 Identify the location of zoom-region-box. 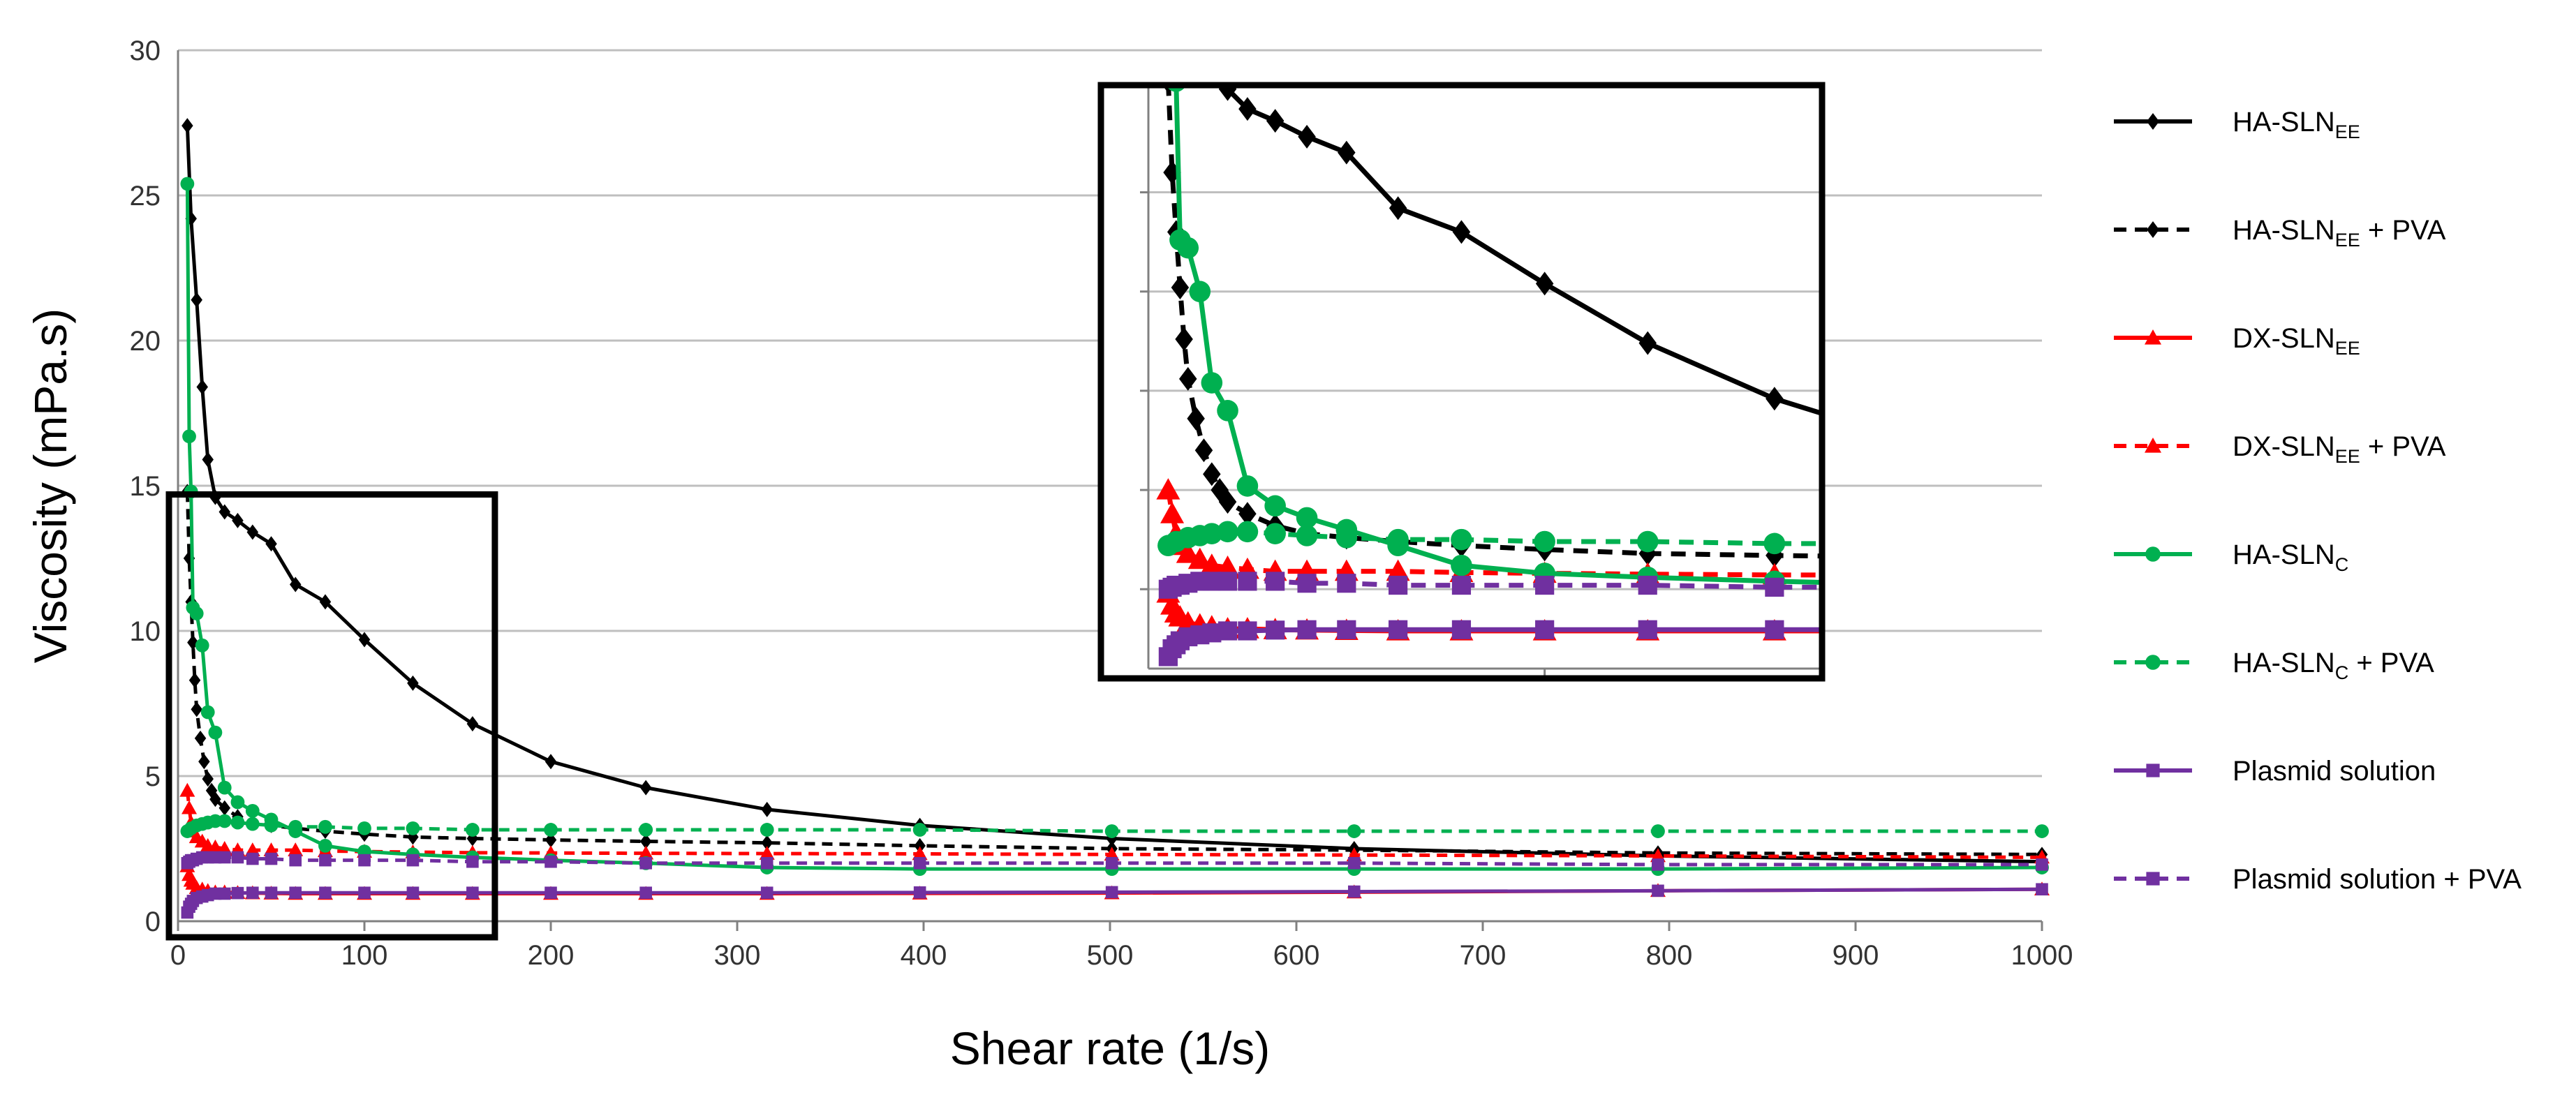
(331, 716).